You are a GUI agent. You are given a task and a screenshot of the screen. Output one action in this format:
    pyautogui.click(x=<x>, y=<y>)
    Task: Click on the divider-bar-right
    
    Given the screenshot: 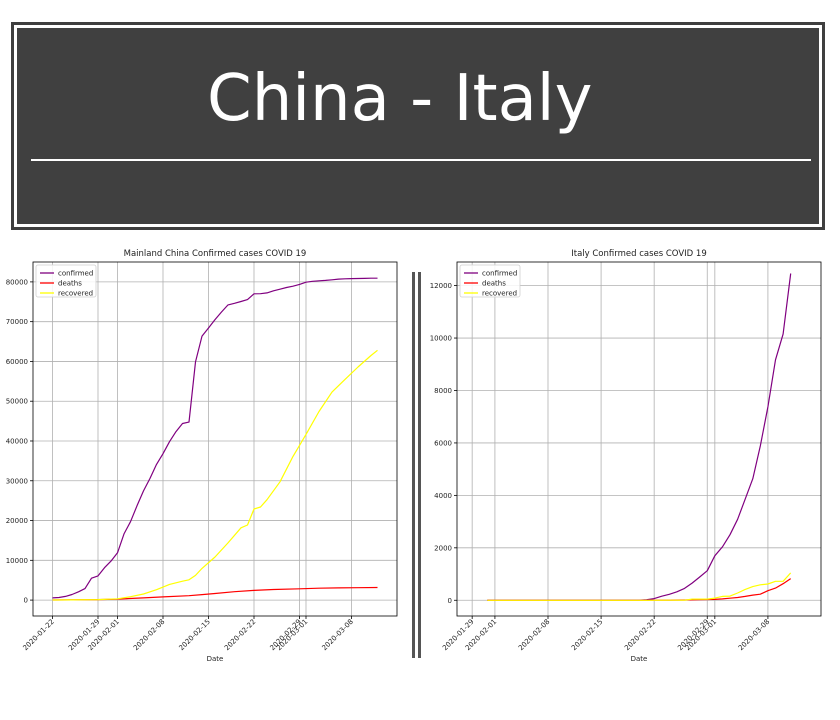 What is the action you would take?
    pyautogui.click(x=419, y=465)
    